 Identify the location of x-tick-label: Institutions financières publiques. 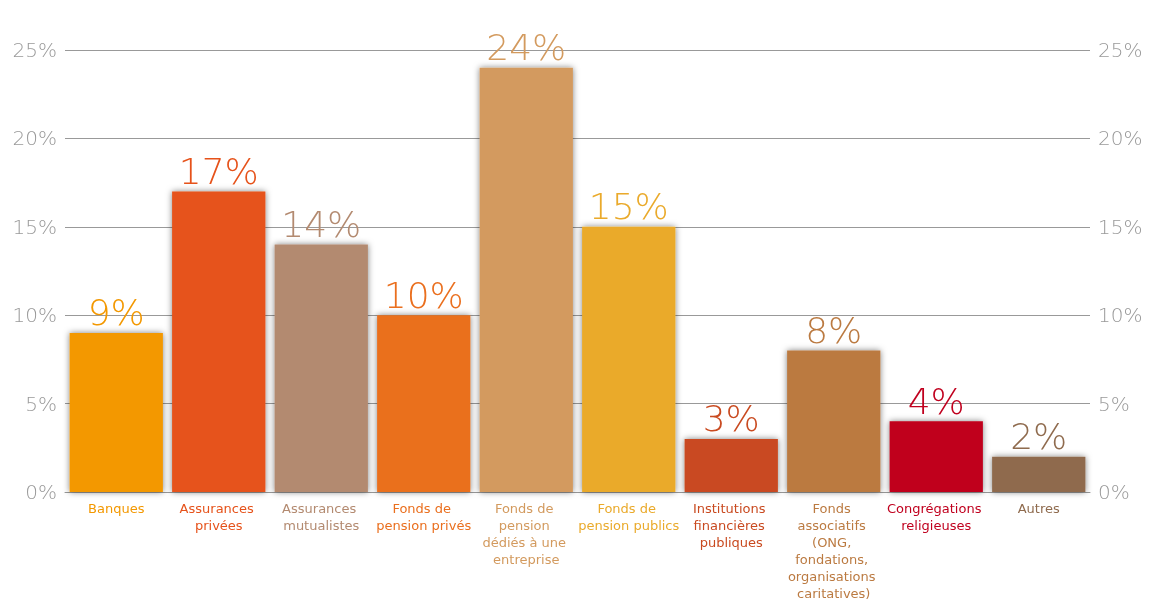
(731, 525).